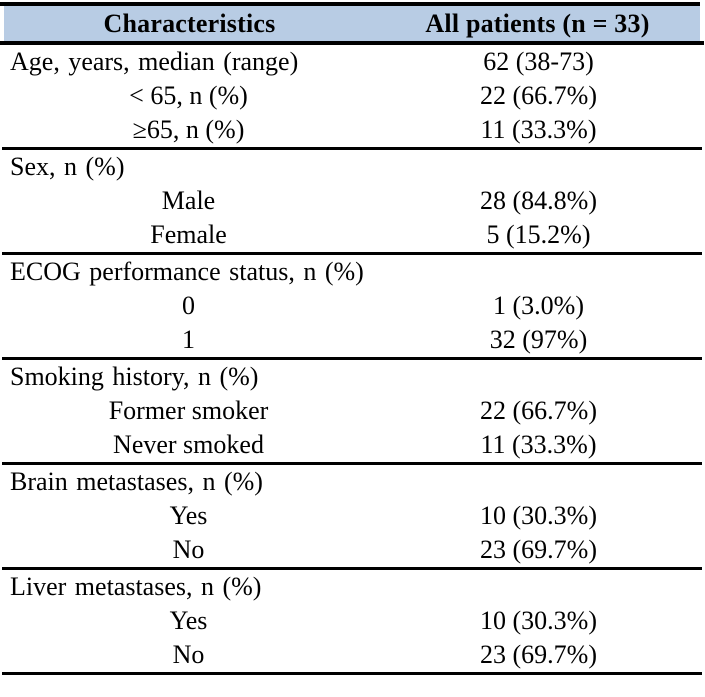  Describe the element at coordinates (188, 341) in the screenshot. I see `characteristic-cell: 1` at that location.